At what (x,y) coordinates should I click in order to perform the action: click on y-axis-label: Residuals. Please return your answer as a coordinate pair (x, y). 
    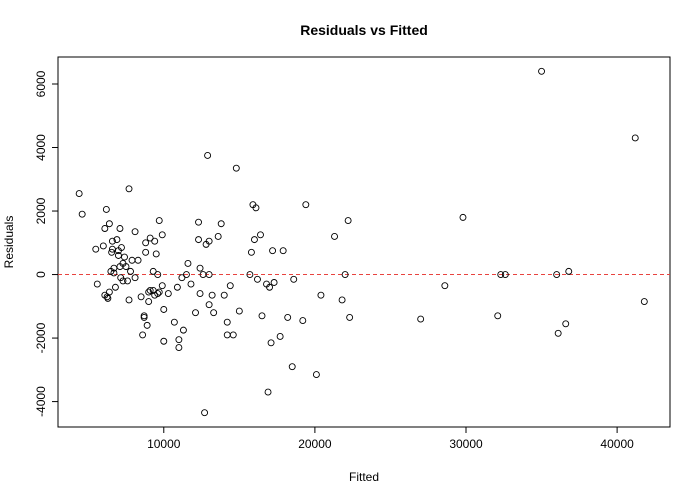
    Looking at the image, I should click on (9, 242).